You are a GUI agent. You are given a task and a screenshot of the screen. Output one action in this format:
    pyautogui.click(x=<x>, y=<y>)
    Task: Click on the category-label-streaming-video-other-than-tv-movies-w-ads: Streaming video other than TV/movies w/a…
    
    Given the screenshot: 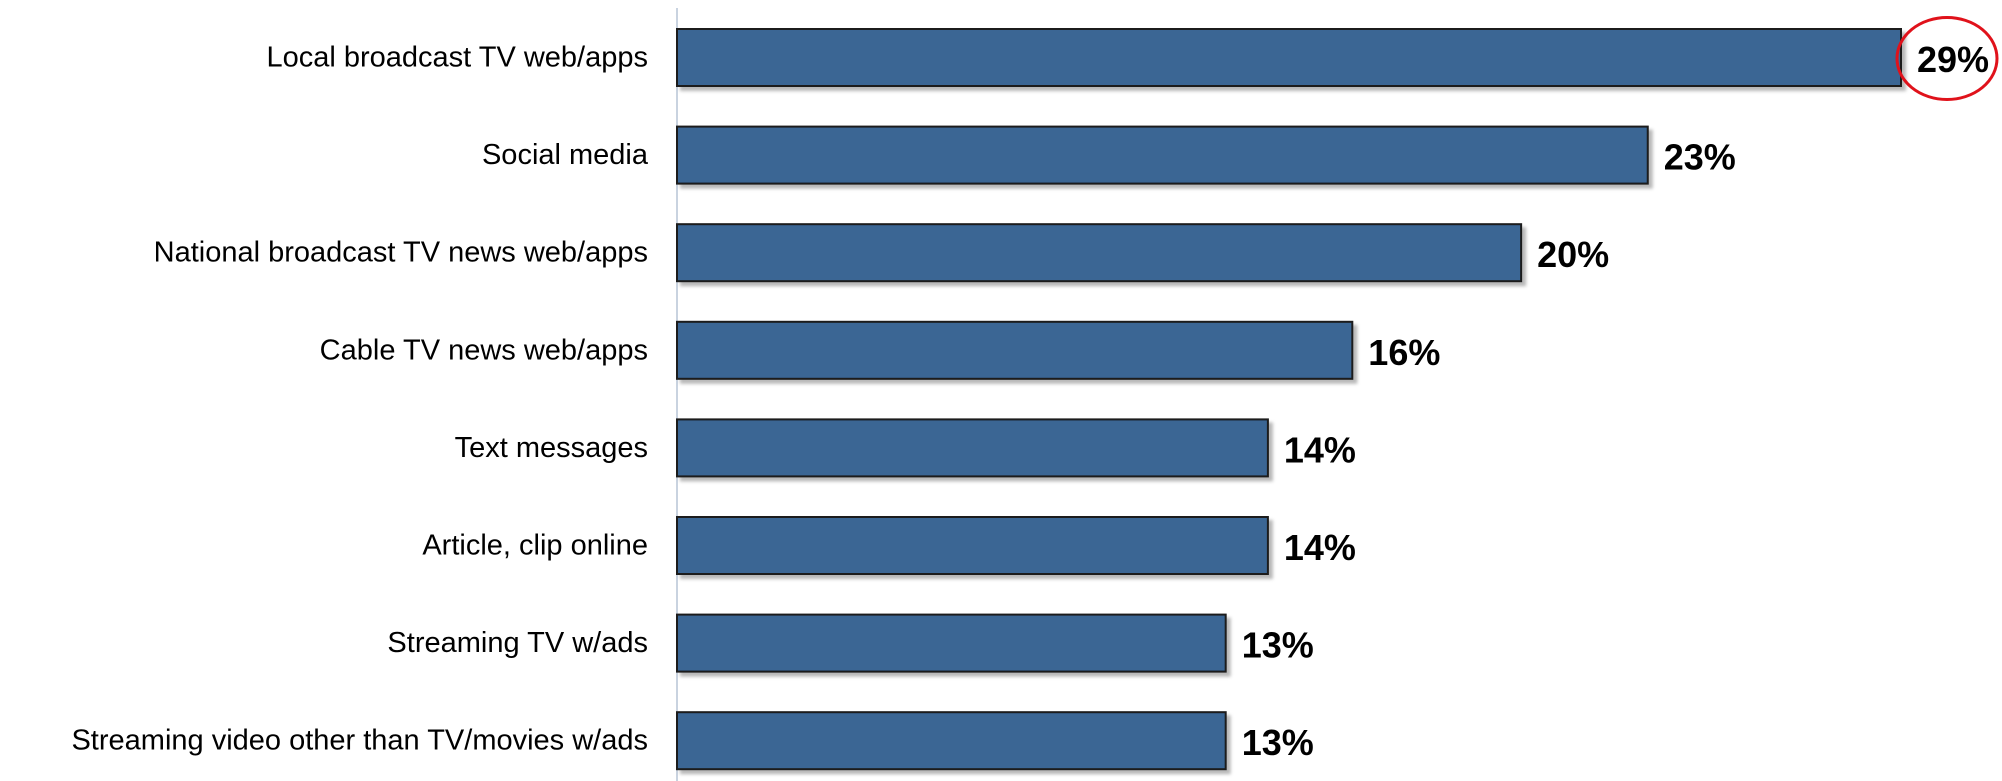 What is the action you would take?
    pyautogui.click(x=359, y=741)
    